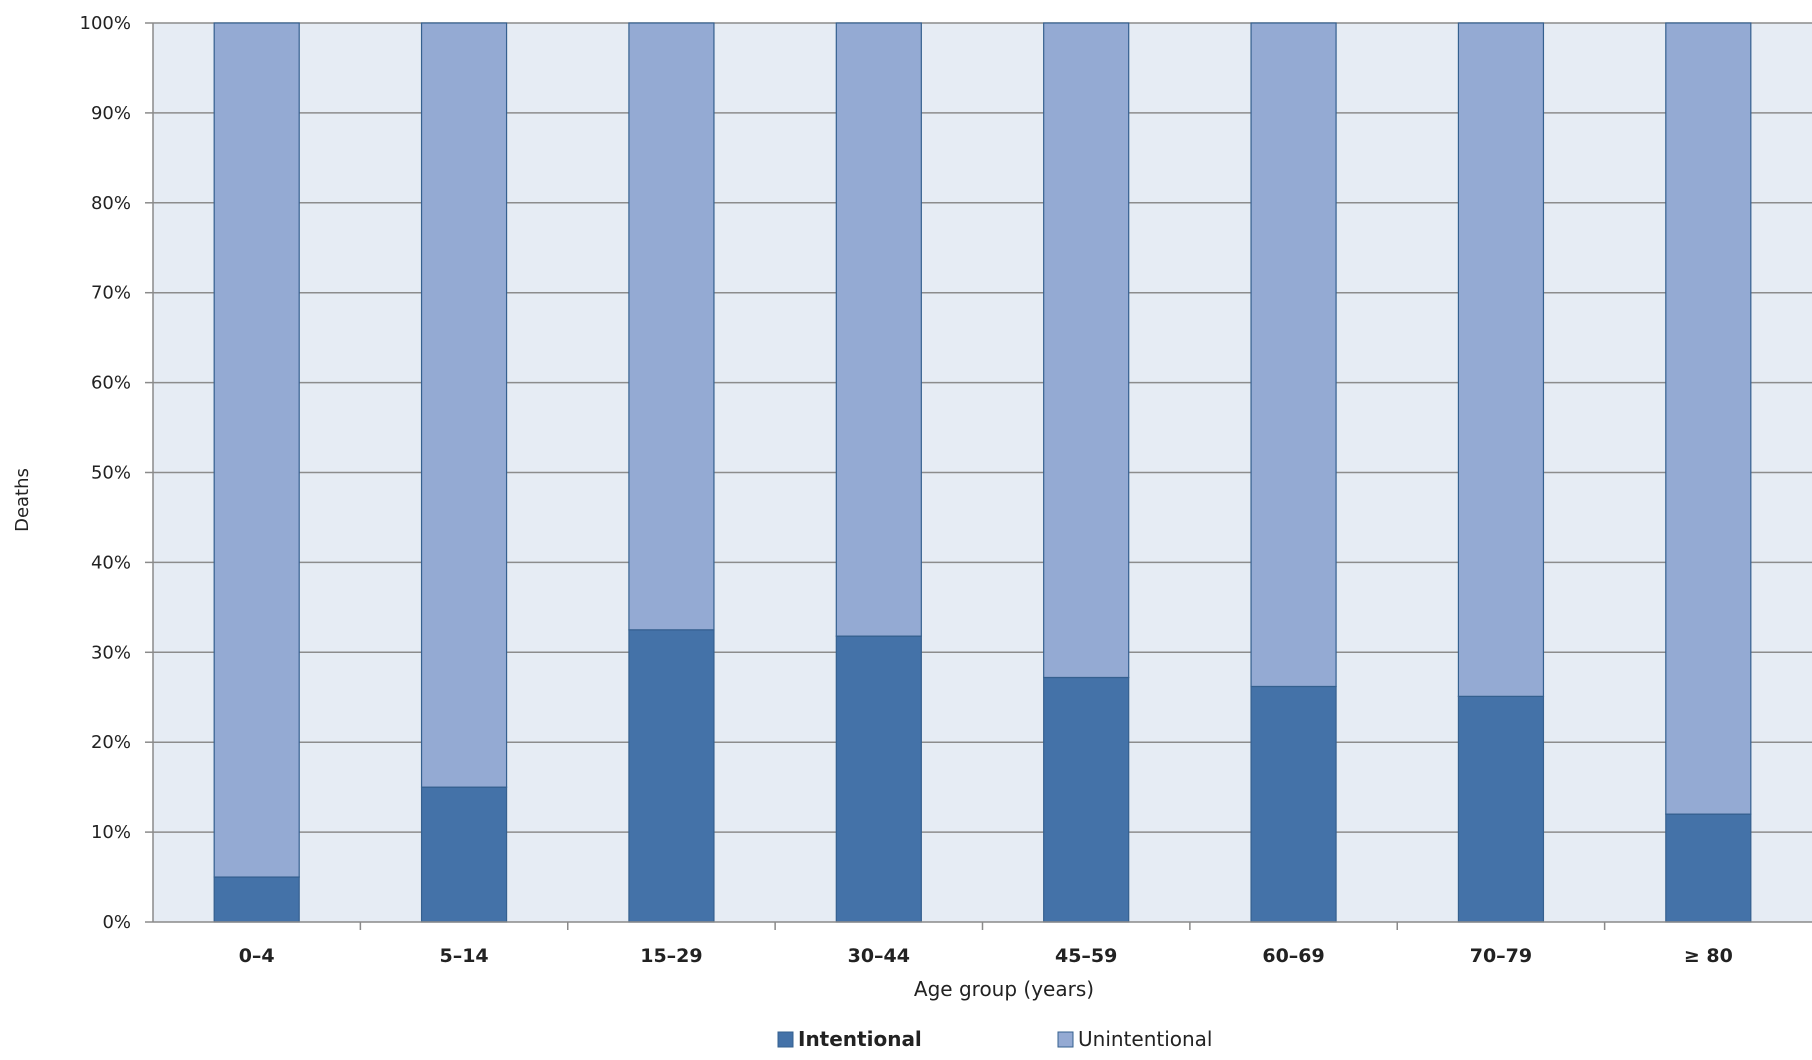 This screenshot has height=1060, width=1812. I want to click on x-tick-label: 15–29, so click(671, 956).